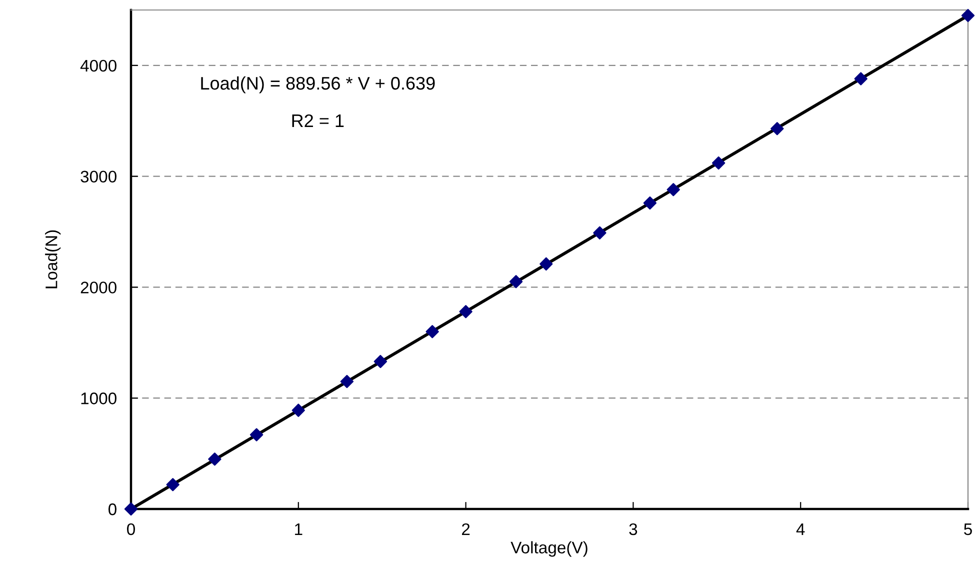  Describe the element at coordinates (466, 529) in the screenshot. I see `x-tick-label: 2` at that location.